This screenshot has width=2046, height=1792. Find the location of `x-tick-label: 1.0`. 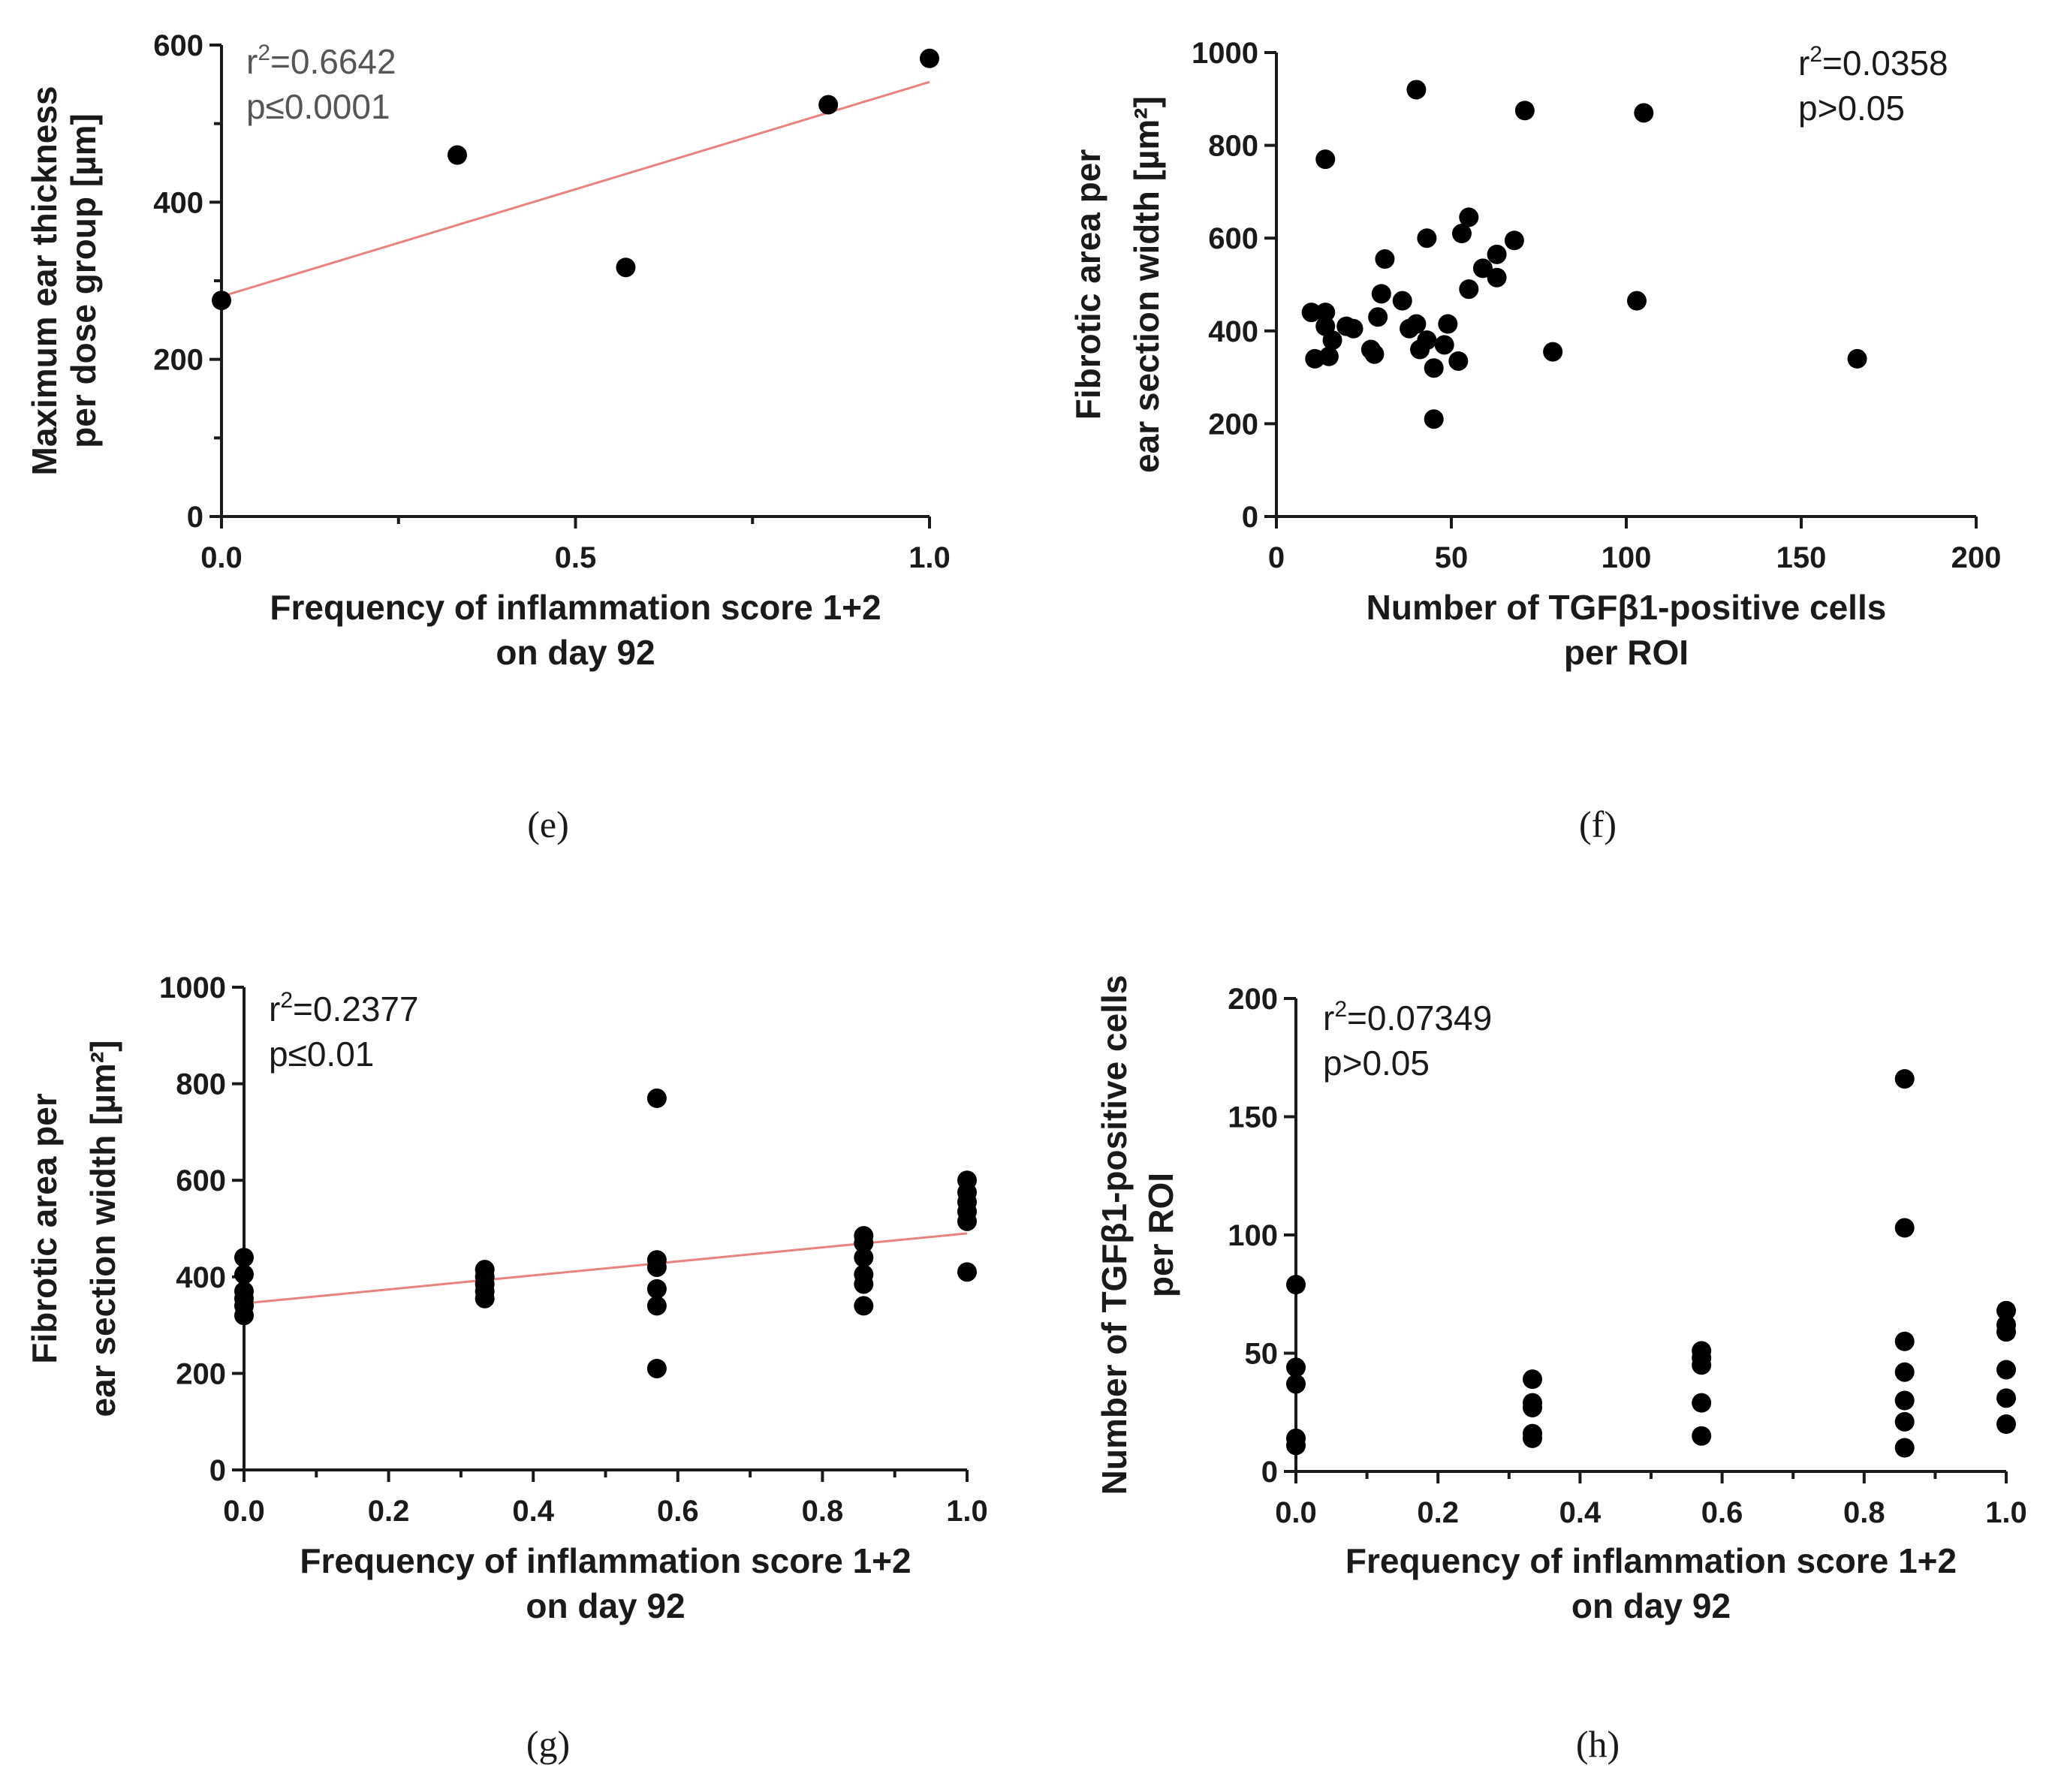

x-tick-label: 1.0 is located at coordinates (929, 557).